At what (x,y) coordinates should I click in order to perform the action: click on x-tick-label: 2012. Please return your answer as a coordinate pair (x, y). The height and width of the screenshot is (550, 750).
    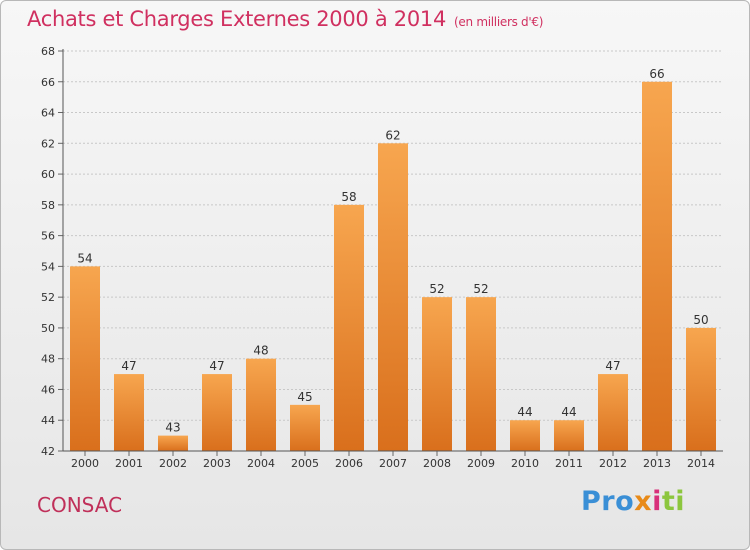
    Looking at the image, I should click on (613, 463).